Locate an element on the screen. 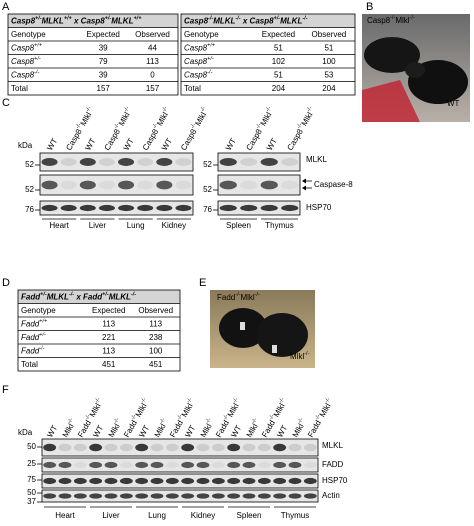 The height and width of the screenshot is (526, 474). observed: 157 is located at coordinates (153, 88).